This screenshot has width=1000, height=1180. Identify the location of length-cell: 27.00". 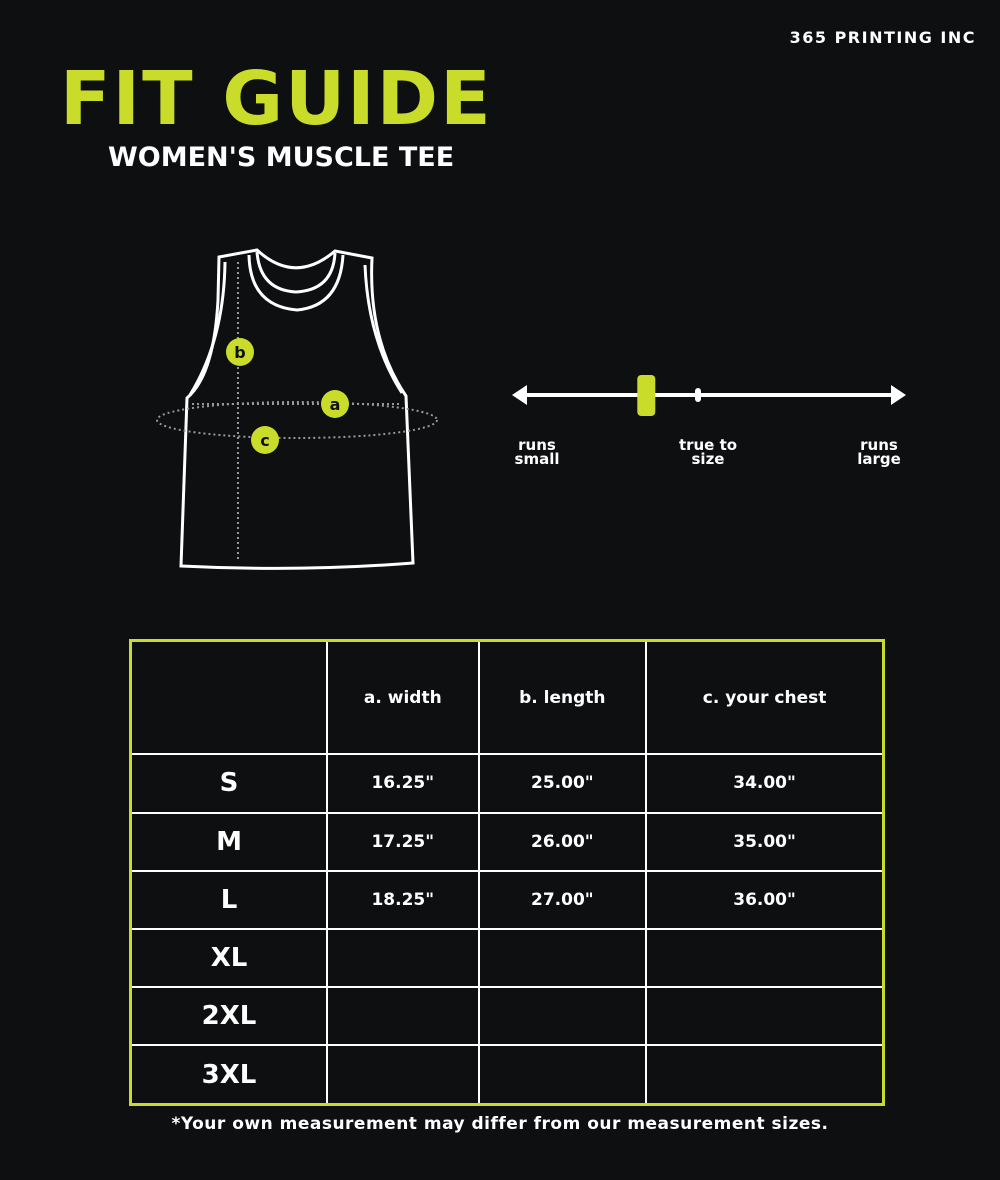
(562, 899).